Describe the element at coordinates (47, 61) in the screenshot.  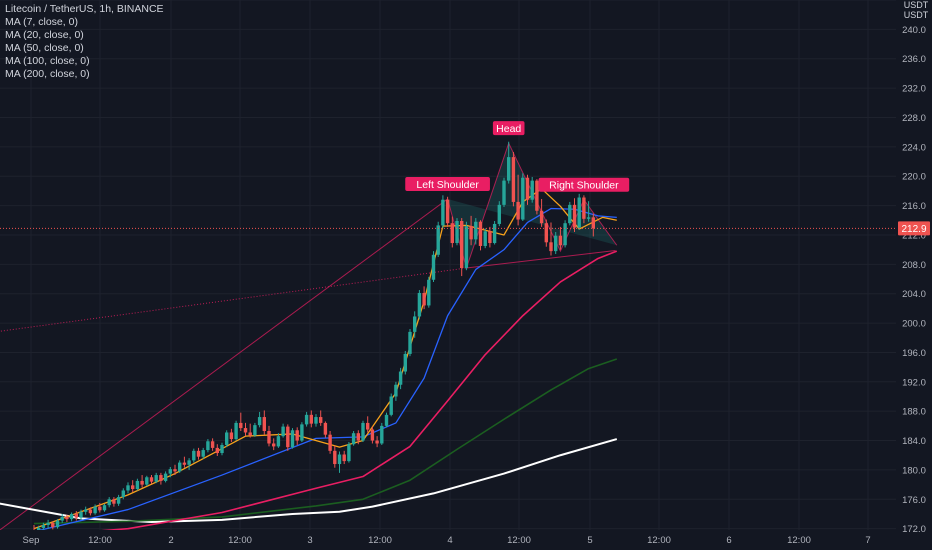
I see `indicator-ma100: MA (100, close, 0)` at that location.